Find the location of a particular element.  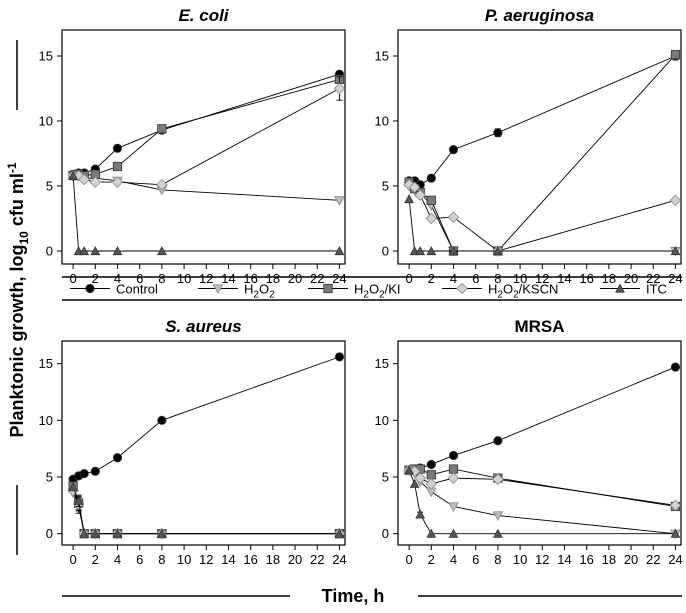

x-tick-label: 6 is located at coordinates (139, 278).